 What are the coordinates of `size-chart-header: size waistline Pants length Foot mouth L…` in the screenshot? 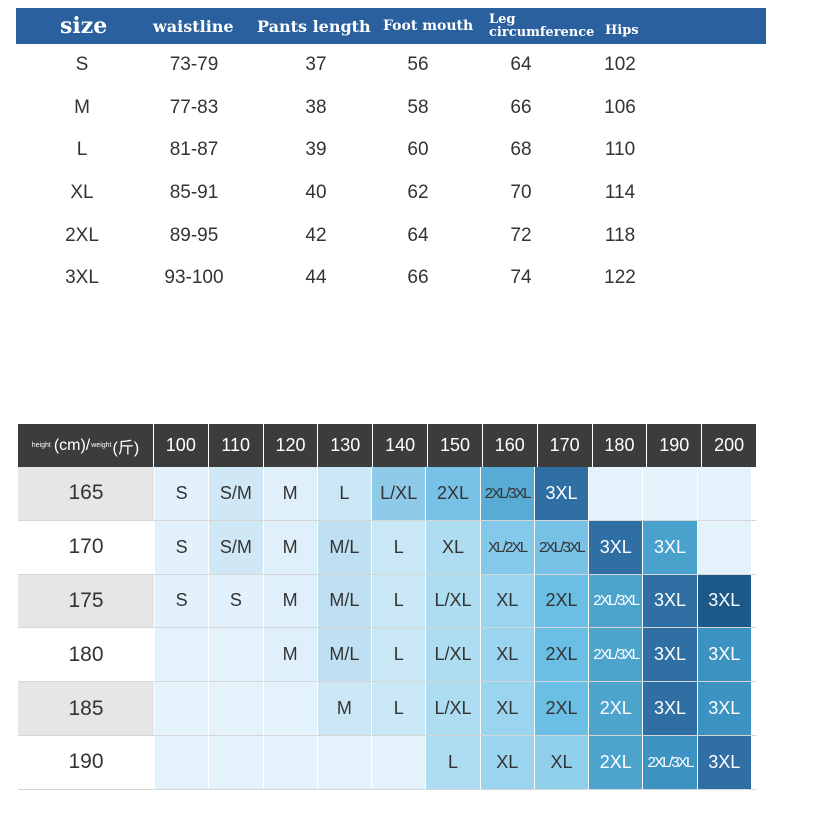 It's located at (391, 26).